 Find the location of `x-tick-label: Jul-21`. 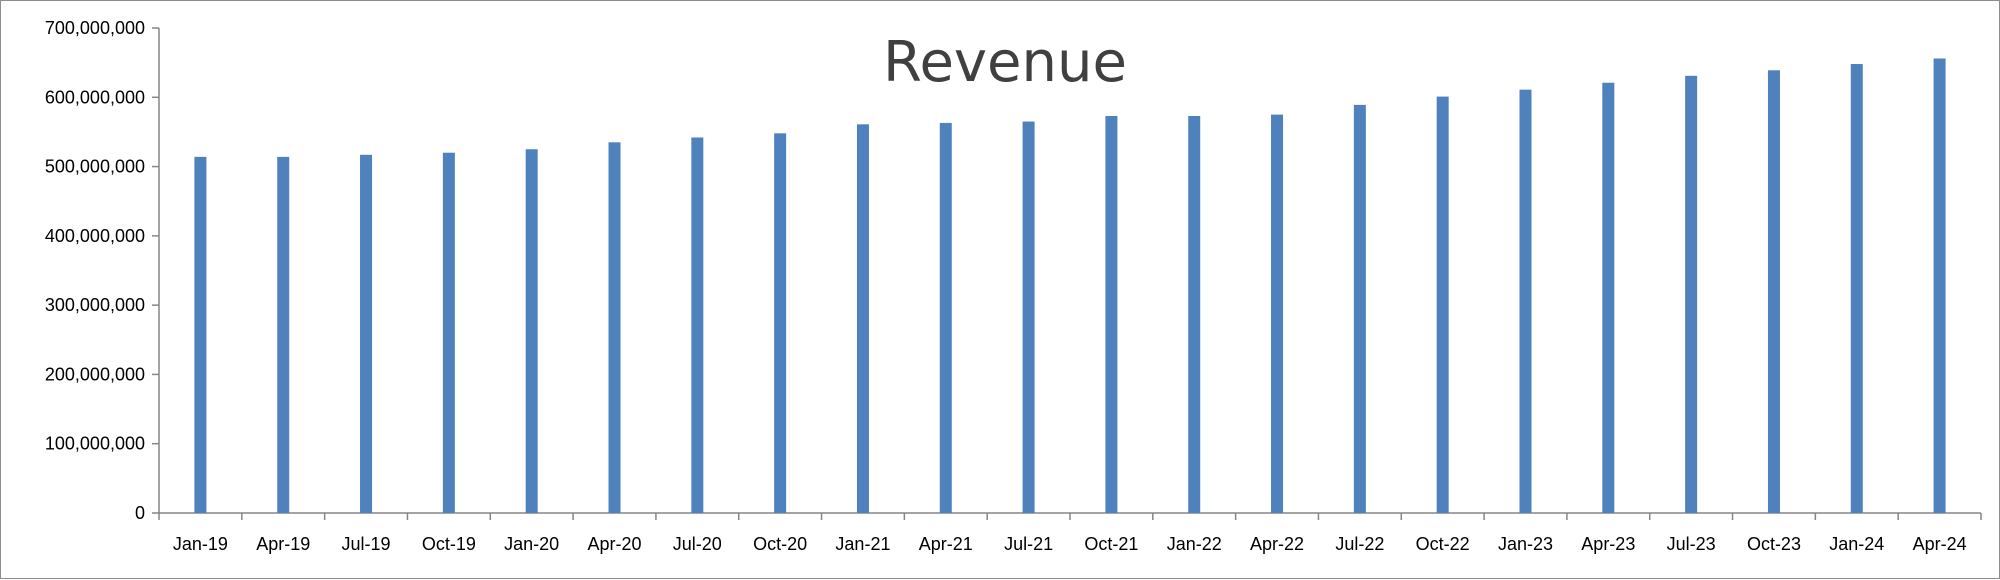

x-tick-label: Jul-21 is located at coordinates (1028, 544).